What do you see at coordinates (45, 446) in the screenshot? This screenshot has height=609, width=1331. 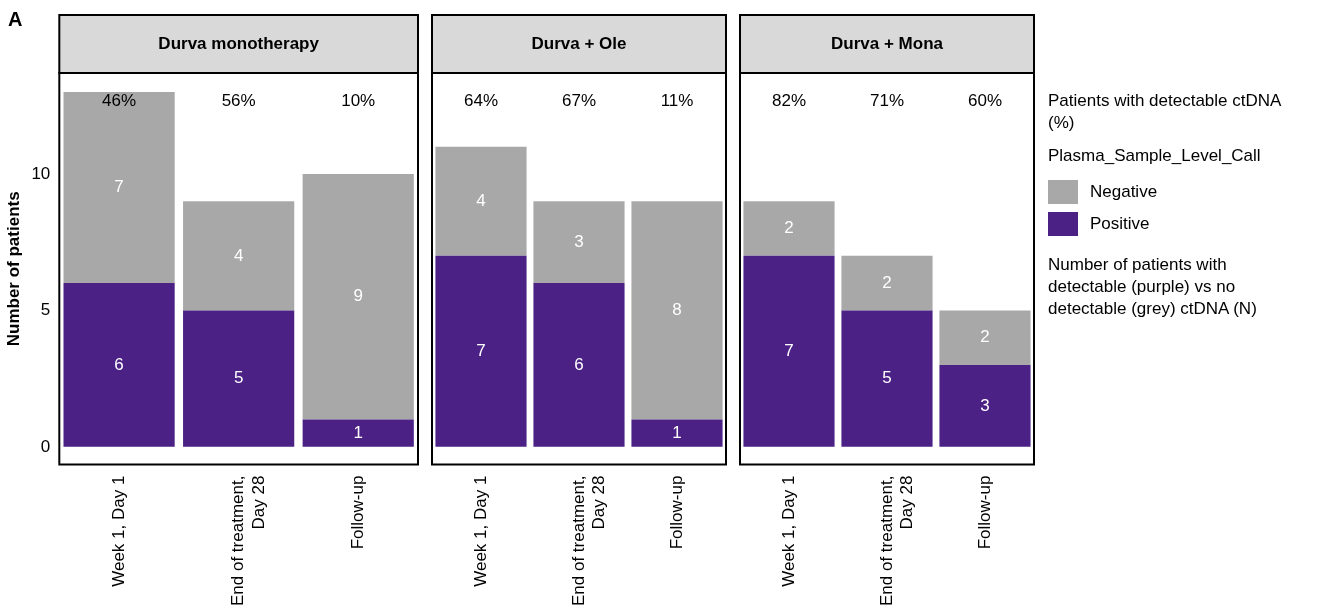 I see `y-tick-label: 0` at bounding box center [45, 446].